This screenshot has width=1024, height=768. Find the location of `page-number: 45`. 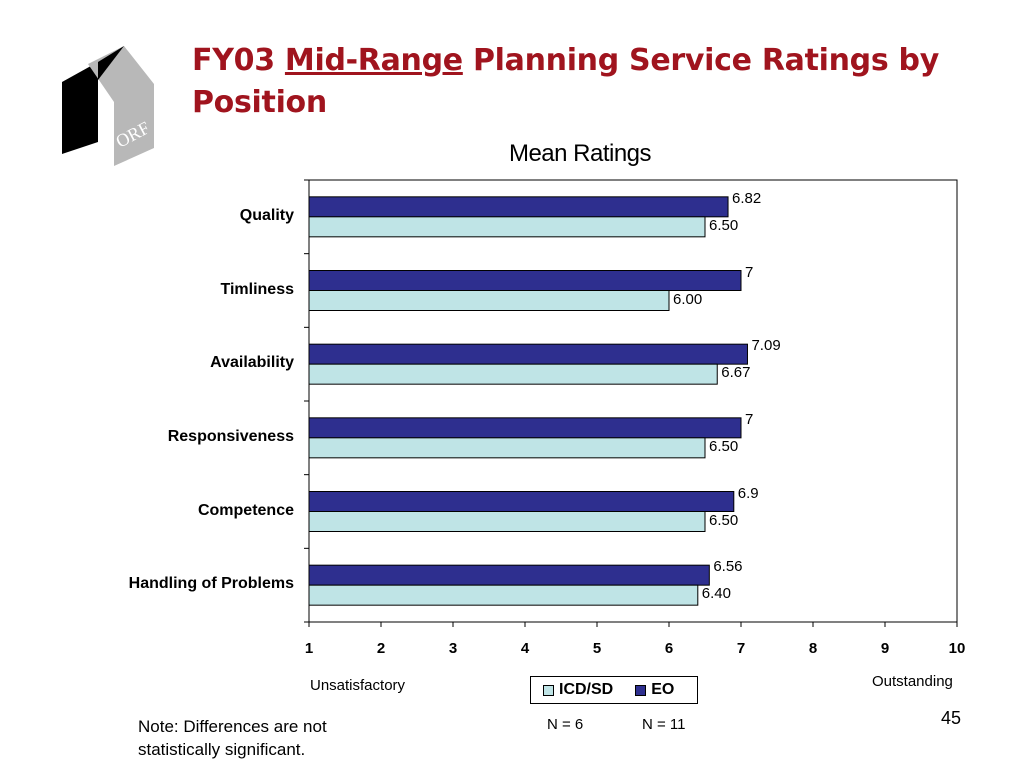

page-number: 45 is located at coordinates (951, 718).